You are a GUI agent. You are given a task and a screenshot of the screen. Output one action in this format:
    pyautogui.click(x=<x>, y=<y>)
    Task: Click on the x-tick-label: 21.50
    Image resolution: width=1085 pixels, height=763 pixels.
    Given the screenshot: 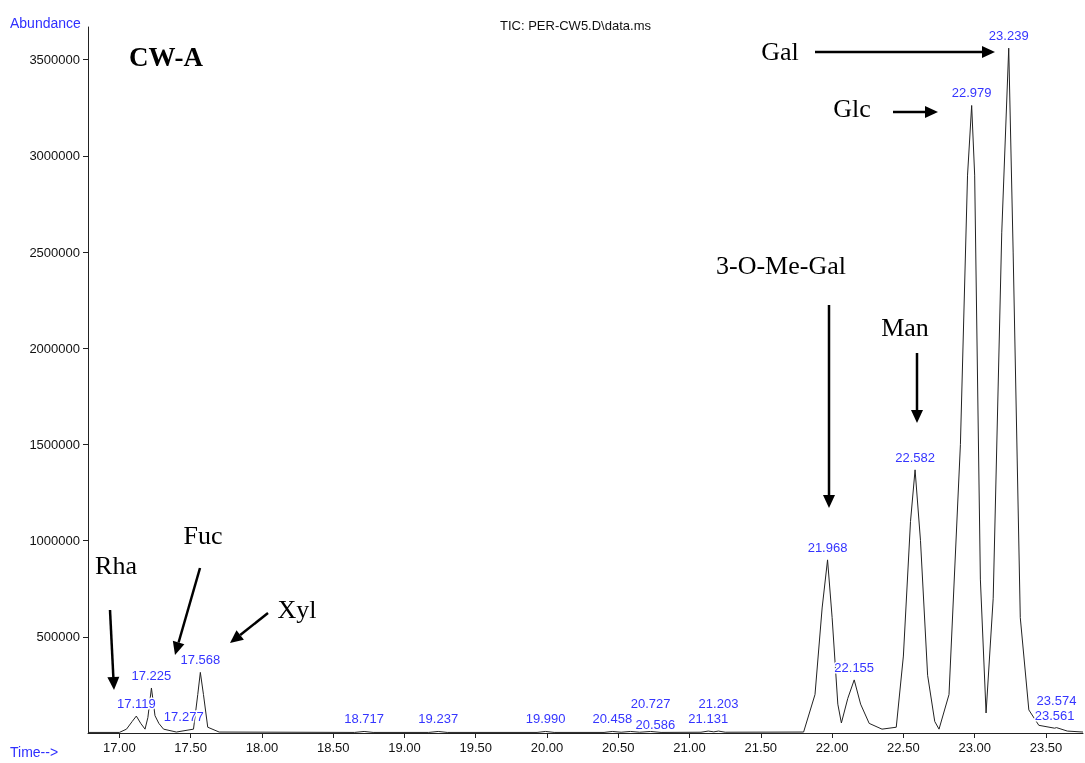 What is the action you would take?
    pyautogui.click(x=761, y=747)
    